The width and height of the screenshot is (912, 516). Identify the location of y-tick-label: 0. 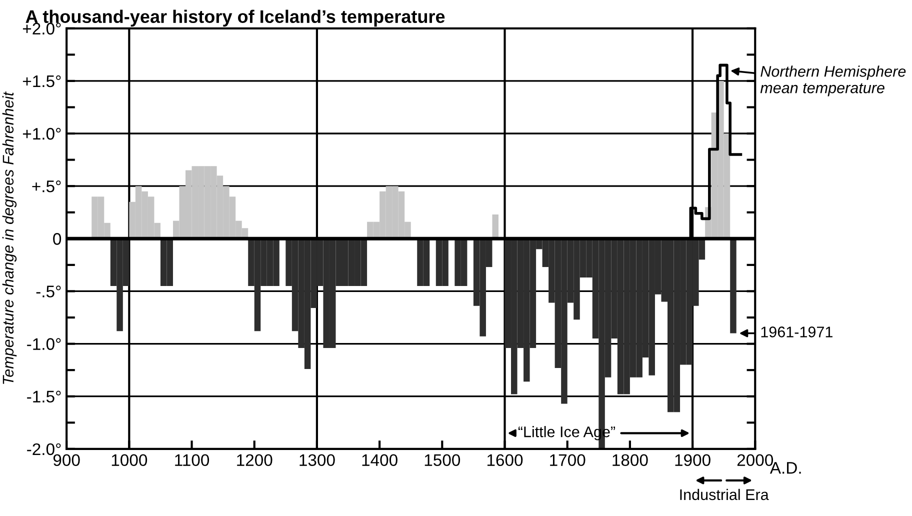
(57, 239).